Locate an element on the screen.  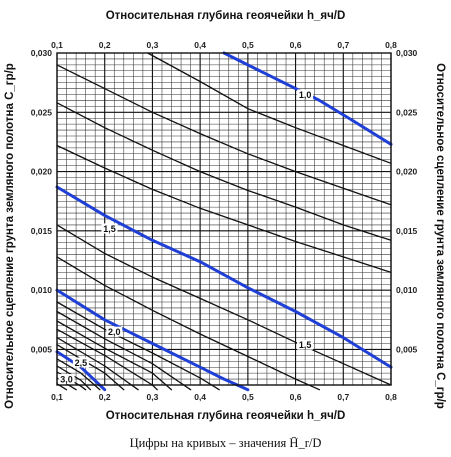
x-ticks-bottom: 0,1 0,2 0,3 0,4 0,5 0,6 0,7 0,8 is located at coordinates (224, 397).